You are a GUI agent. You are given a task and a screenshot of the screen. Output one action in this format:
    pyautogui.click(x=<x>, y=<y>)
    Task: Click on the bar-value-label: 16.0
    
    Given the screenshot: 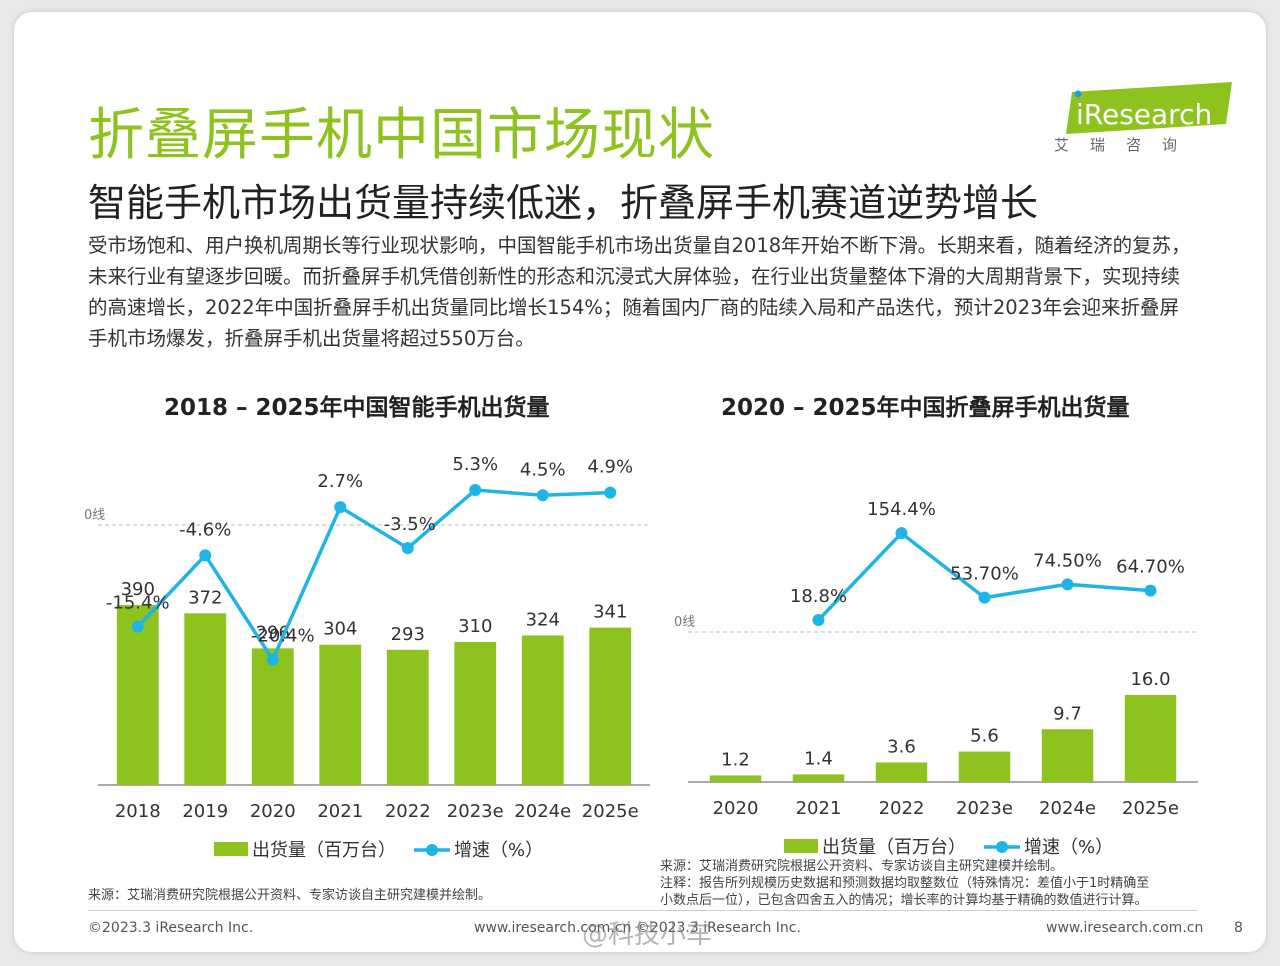 What is the action you would take?
    pyautogui.click(x=1150, y=679)
    